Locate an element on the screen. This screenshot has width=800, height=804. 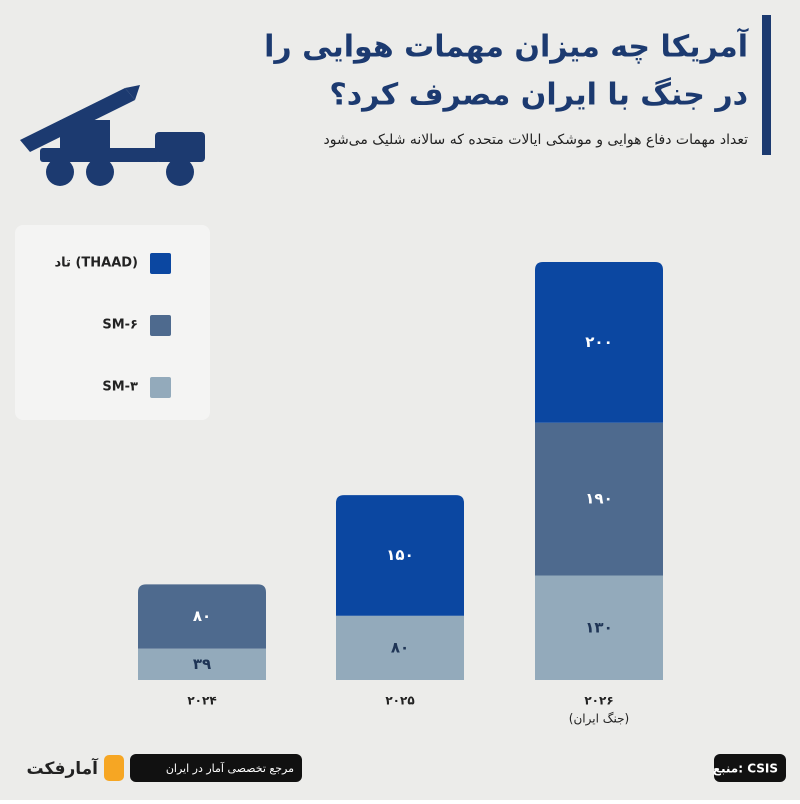
legend-label: تاد (THAAD) is located at coordinates (96, 263).